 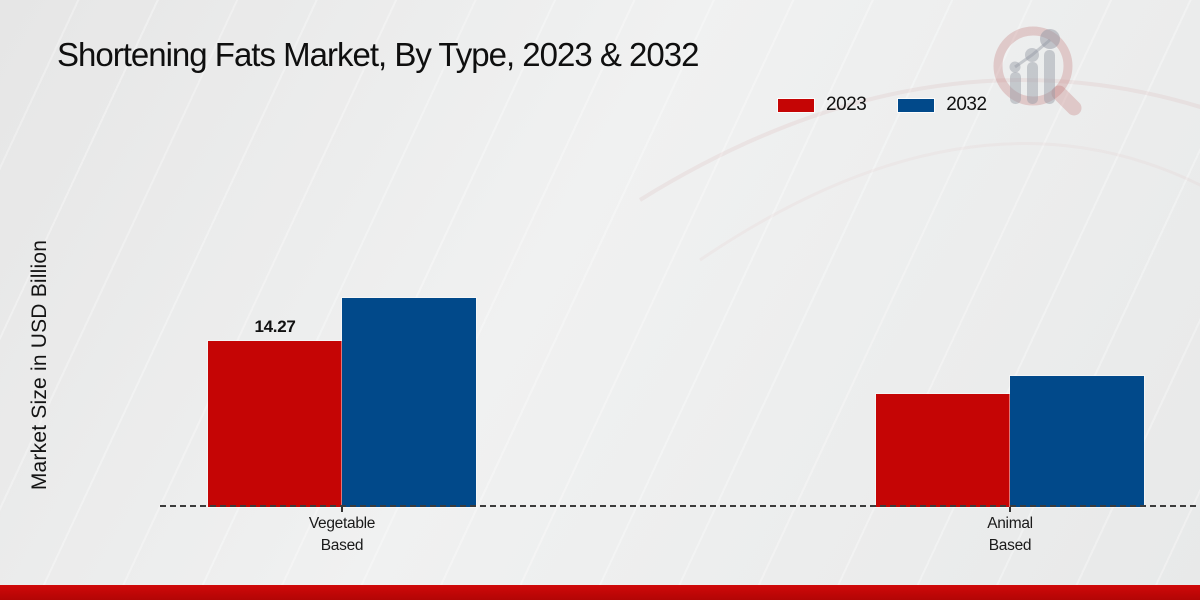 I want to click on legend-label-2032: 2032, so click(x=966, y=104).